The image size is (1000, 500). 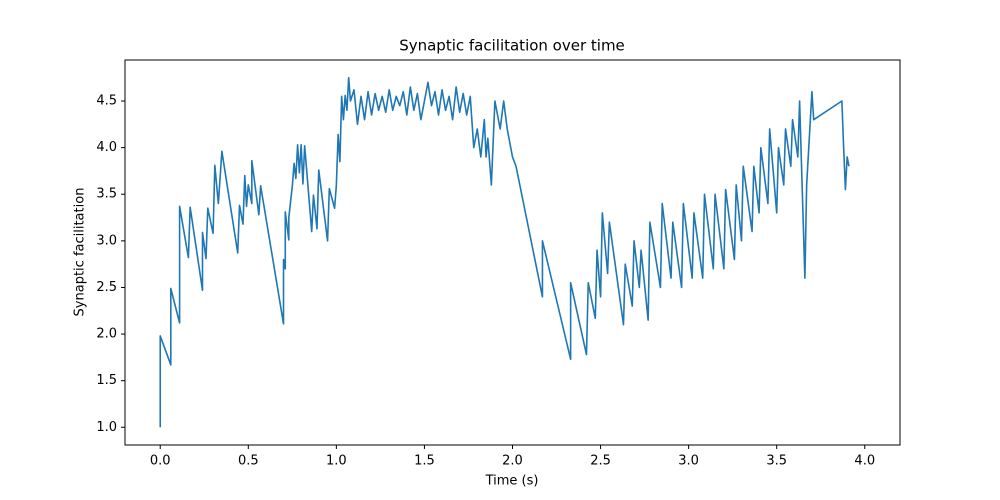 What do you see at coordinates (336, 461) in the screenshot?
I see `x-tick-label: 1.0` at bounding box center [336, 461].